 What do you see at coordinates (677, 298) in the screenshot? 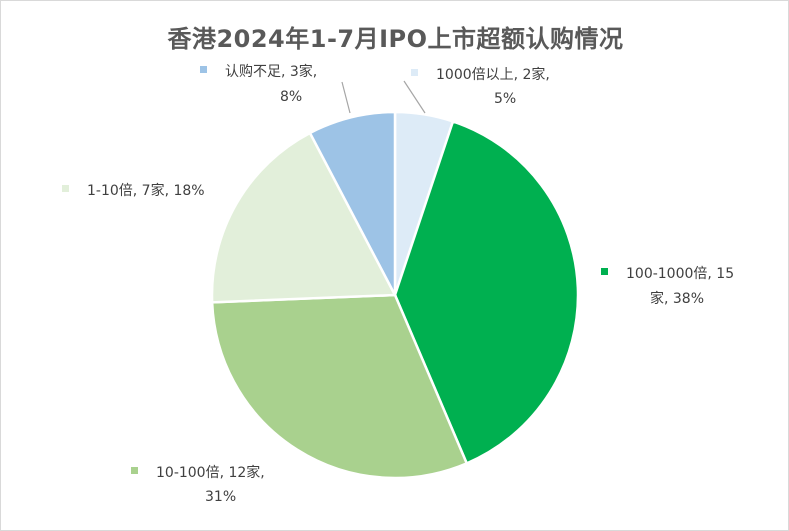
I see `data-label-percent-1: 家, 38%` at bounding box center [677, 298].